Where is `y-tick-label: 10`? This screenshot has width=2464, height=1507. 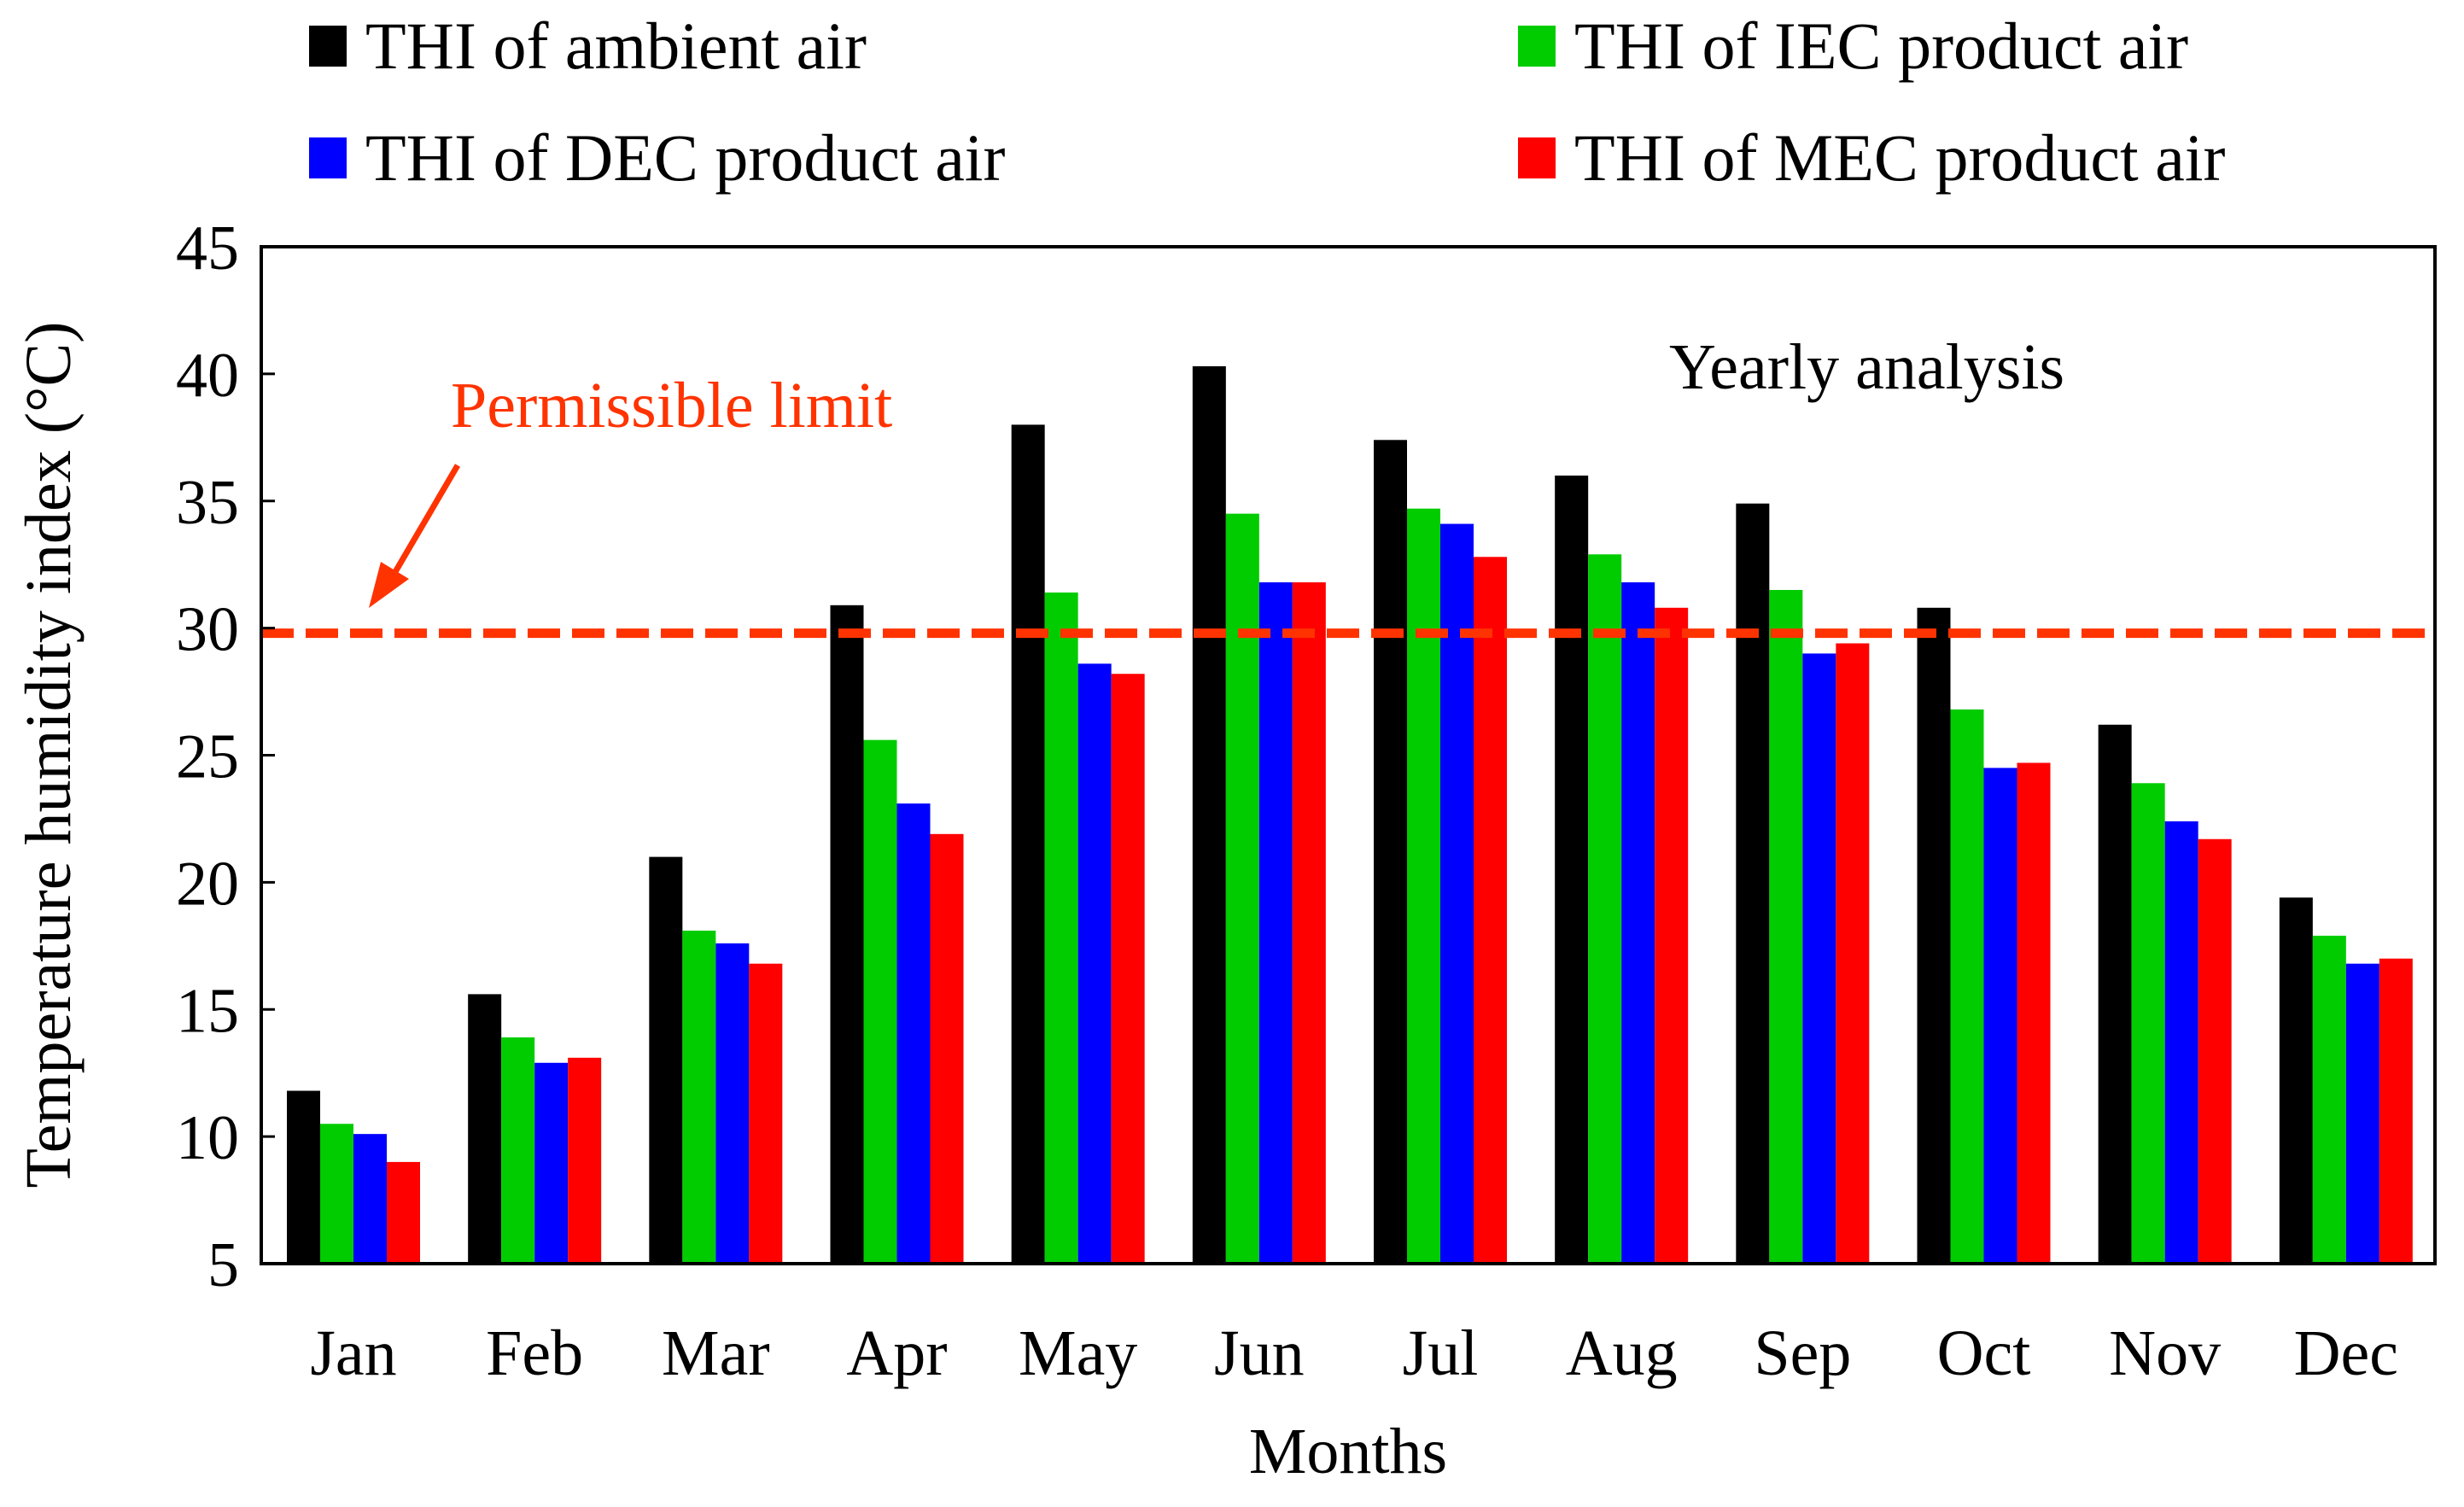 y-tick-label: 10 is located at coordinates (207, 1138).